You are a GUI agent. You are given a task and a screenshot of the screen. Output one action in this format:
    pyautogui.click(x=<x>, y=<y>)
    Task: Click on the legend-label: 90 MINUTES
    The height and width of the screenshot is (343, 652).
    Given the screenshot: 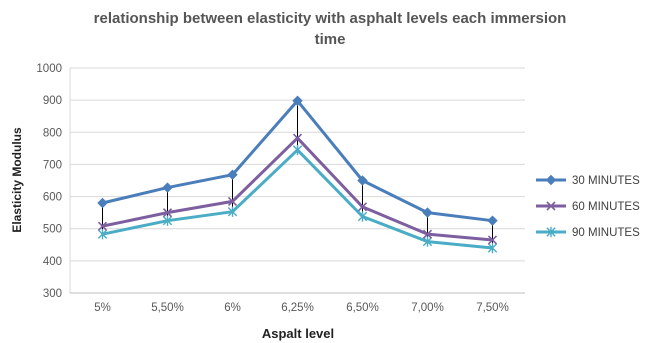 What is the action you would take?
    pyautogui.click(x=606, y=233)
    